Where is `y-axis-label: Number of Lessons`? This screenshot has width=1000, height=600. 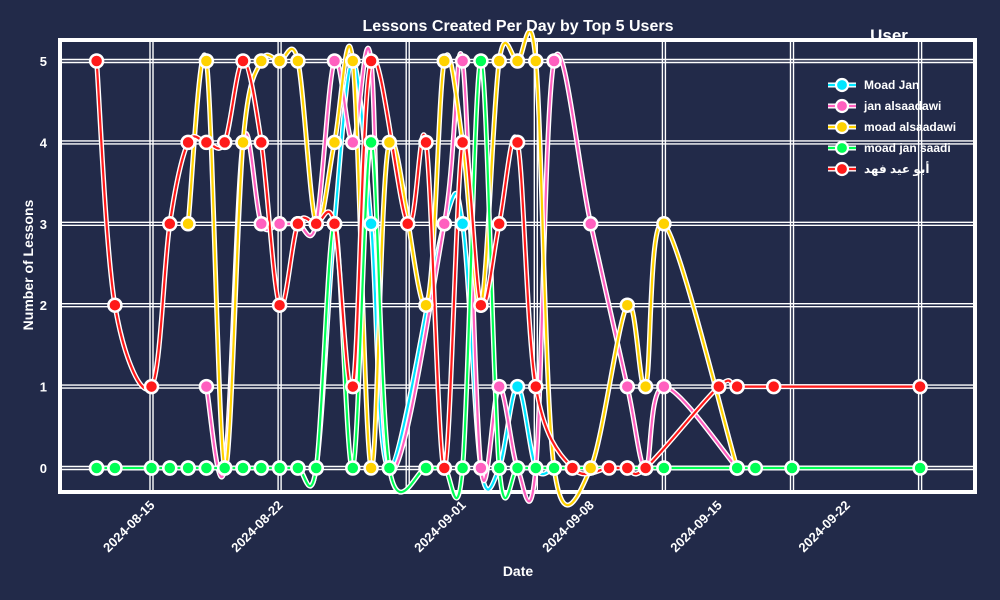
y-axis-label: Number of Lessons is located at coordinates (28, 264).